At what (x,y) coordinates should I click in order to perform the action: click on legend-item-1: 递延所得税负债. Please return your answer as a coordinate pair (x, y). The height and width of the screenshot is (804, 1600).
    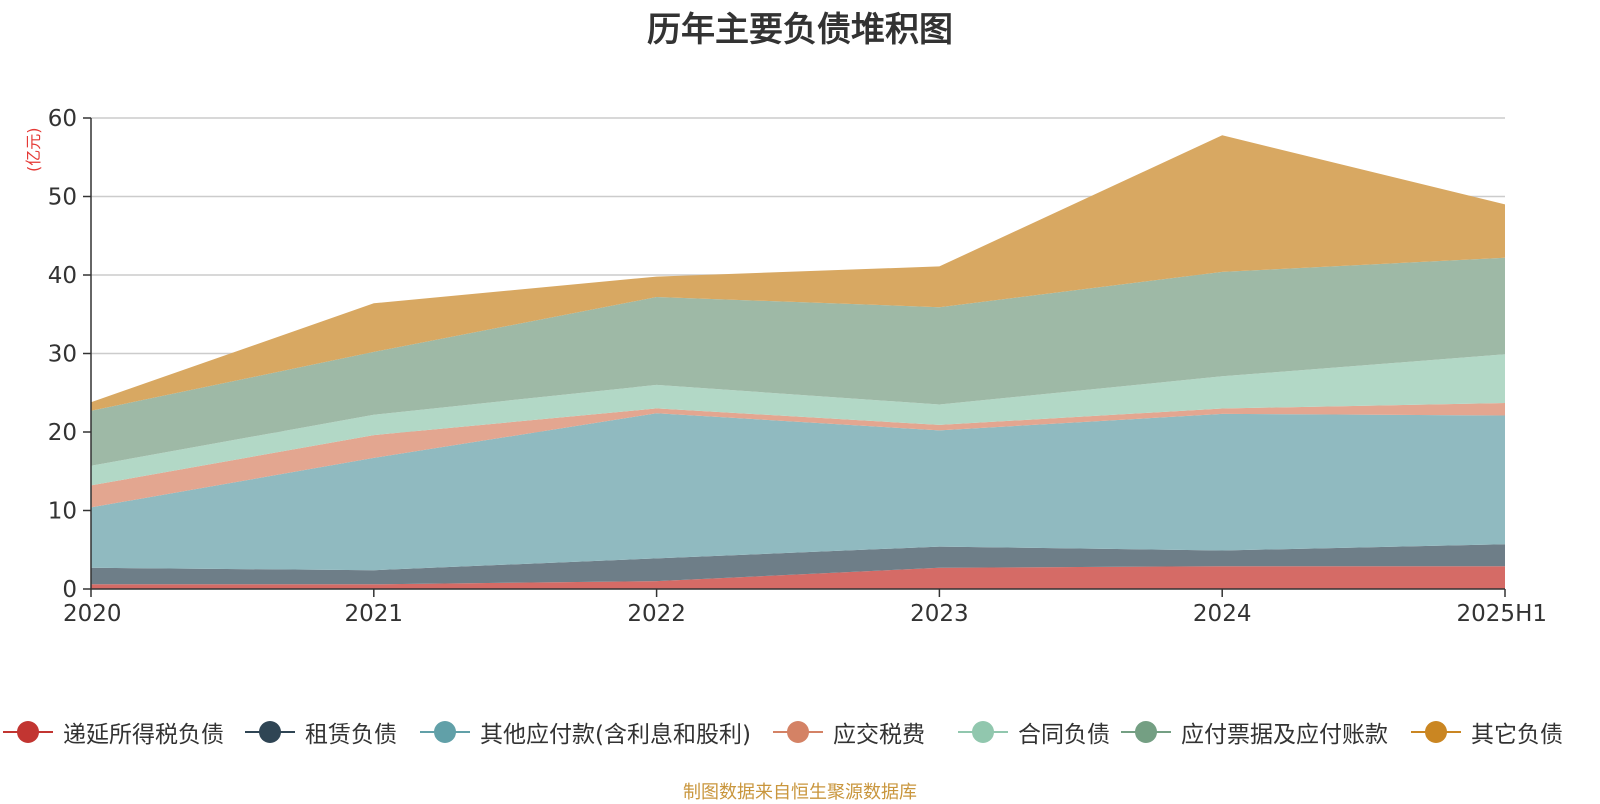
    Looking at the image, I should click on (113, 732).